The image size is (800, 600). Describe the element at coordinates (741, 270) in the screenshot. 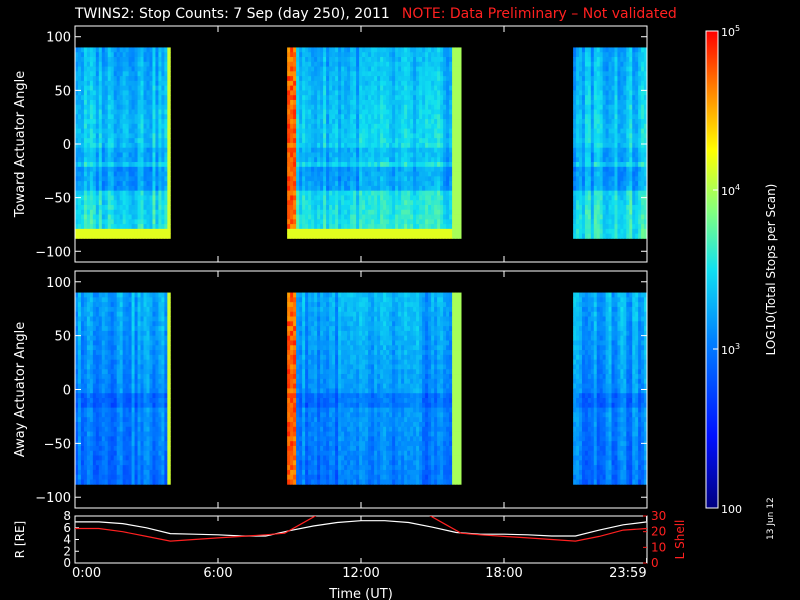

I see `colorbar: 10⁵ 10⁴ 10³ 100 LOG10(Total Stops per Scan)` at that location.